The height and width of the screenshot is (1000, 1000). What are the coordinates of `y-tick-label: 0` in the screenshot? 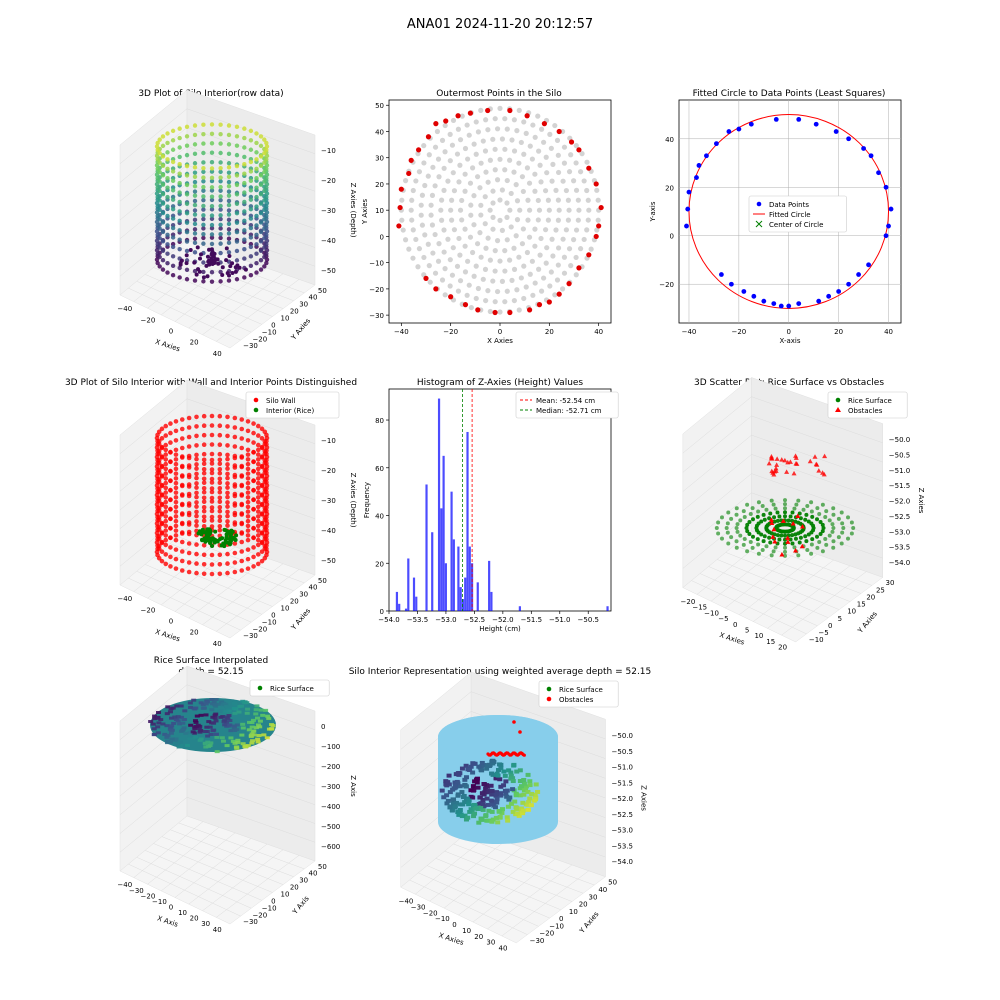 It's located at (830, 626).